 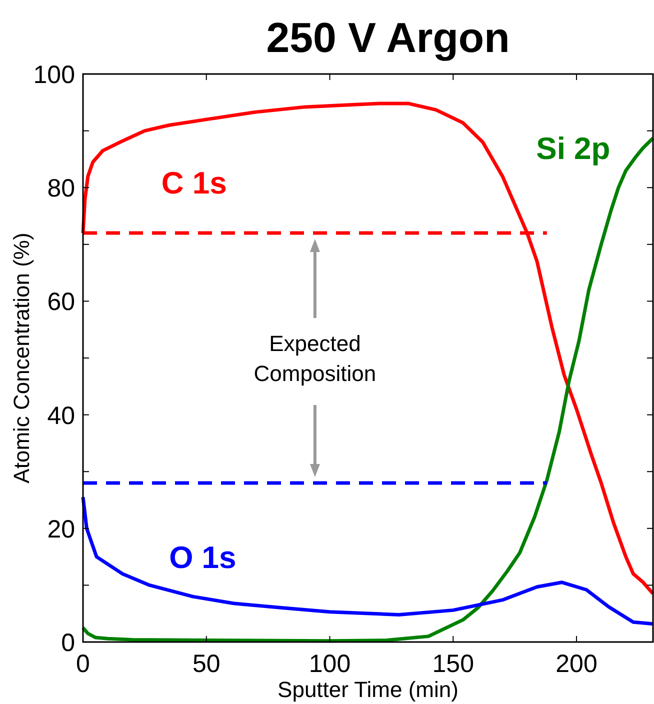 I want to click on y-tick-label: 100, so click(x=54, y=75).